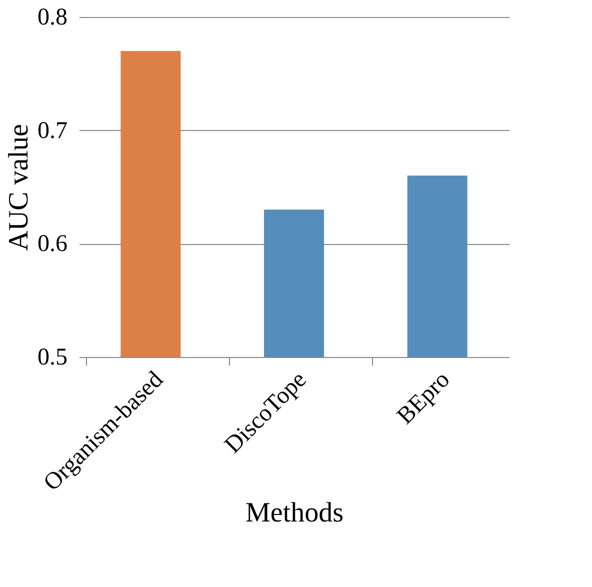  What do you see at coordinates (53, 357) in the screenshot?
I see `y-tick-label: 0.5` at bounding box center [53, 357].